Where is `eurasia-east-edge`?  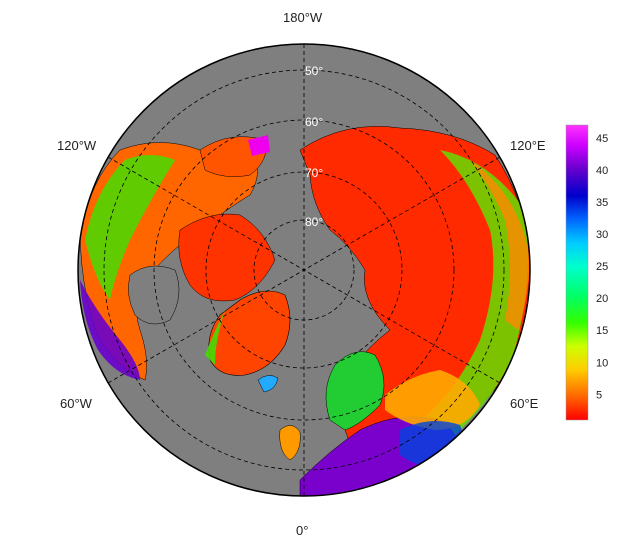
eurasia-east-edge is located at coordinates (500, 245).